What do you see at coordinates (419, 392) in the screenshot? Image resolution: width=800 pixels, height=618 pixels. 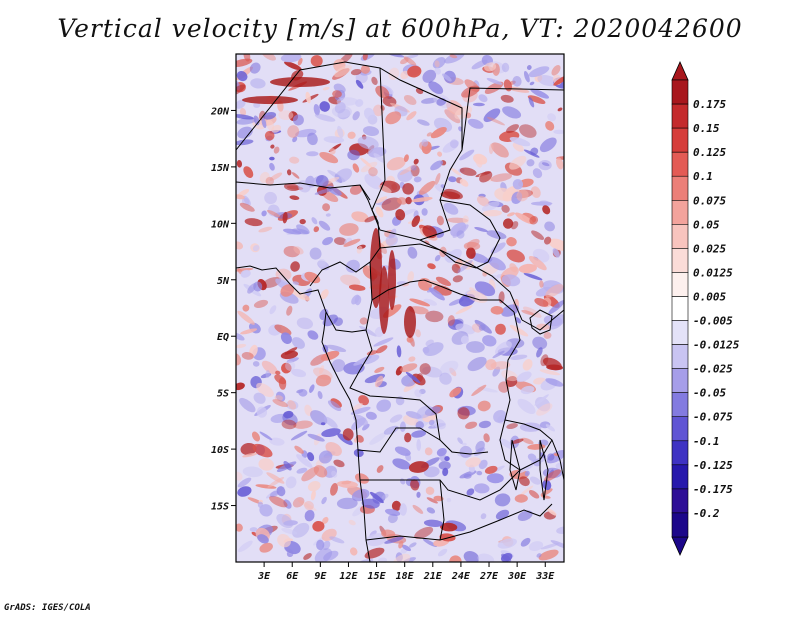 I see `border-line` at bounding box center [419, 392].